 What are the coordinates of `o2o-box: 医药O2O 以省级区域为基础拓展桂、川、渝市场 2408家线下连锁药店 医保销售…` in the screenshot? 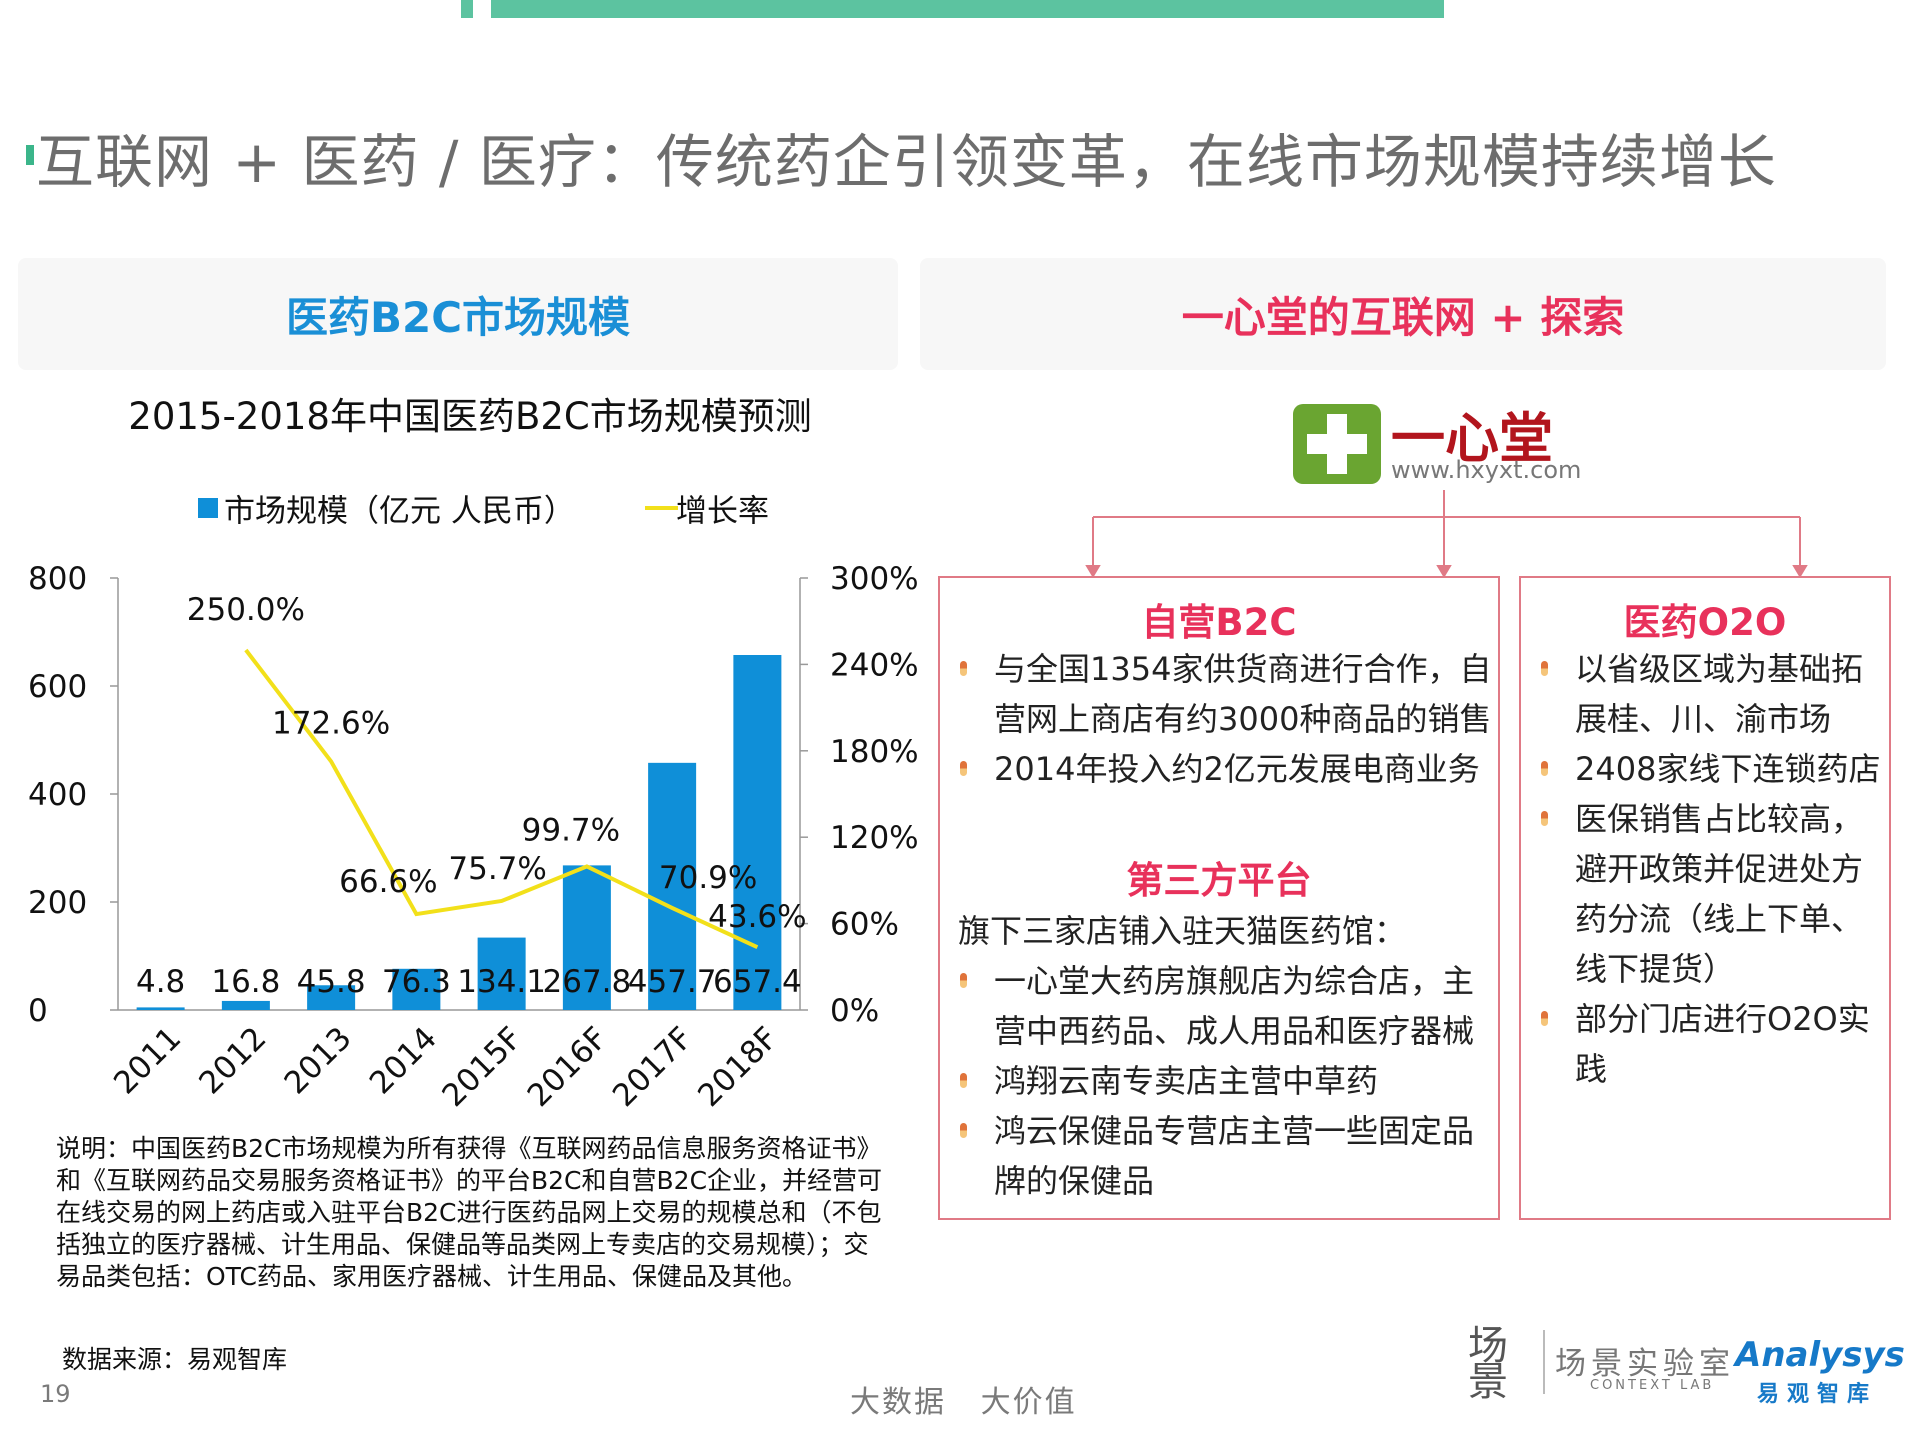 It's located at (1705, 898).